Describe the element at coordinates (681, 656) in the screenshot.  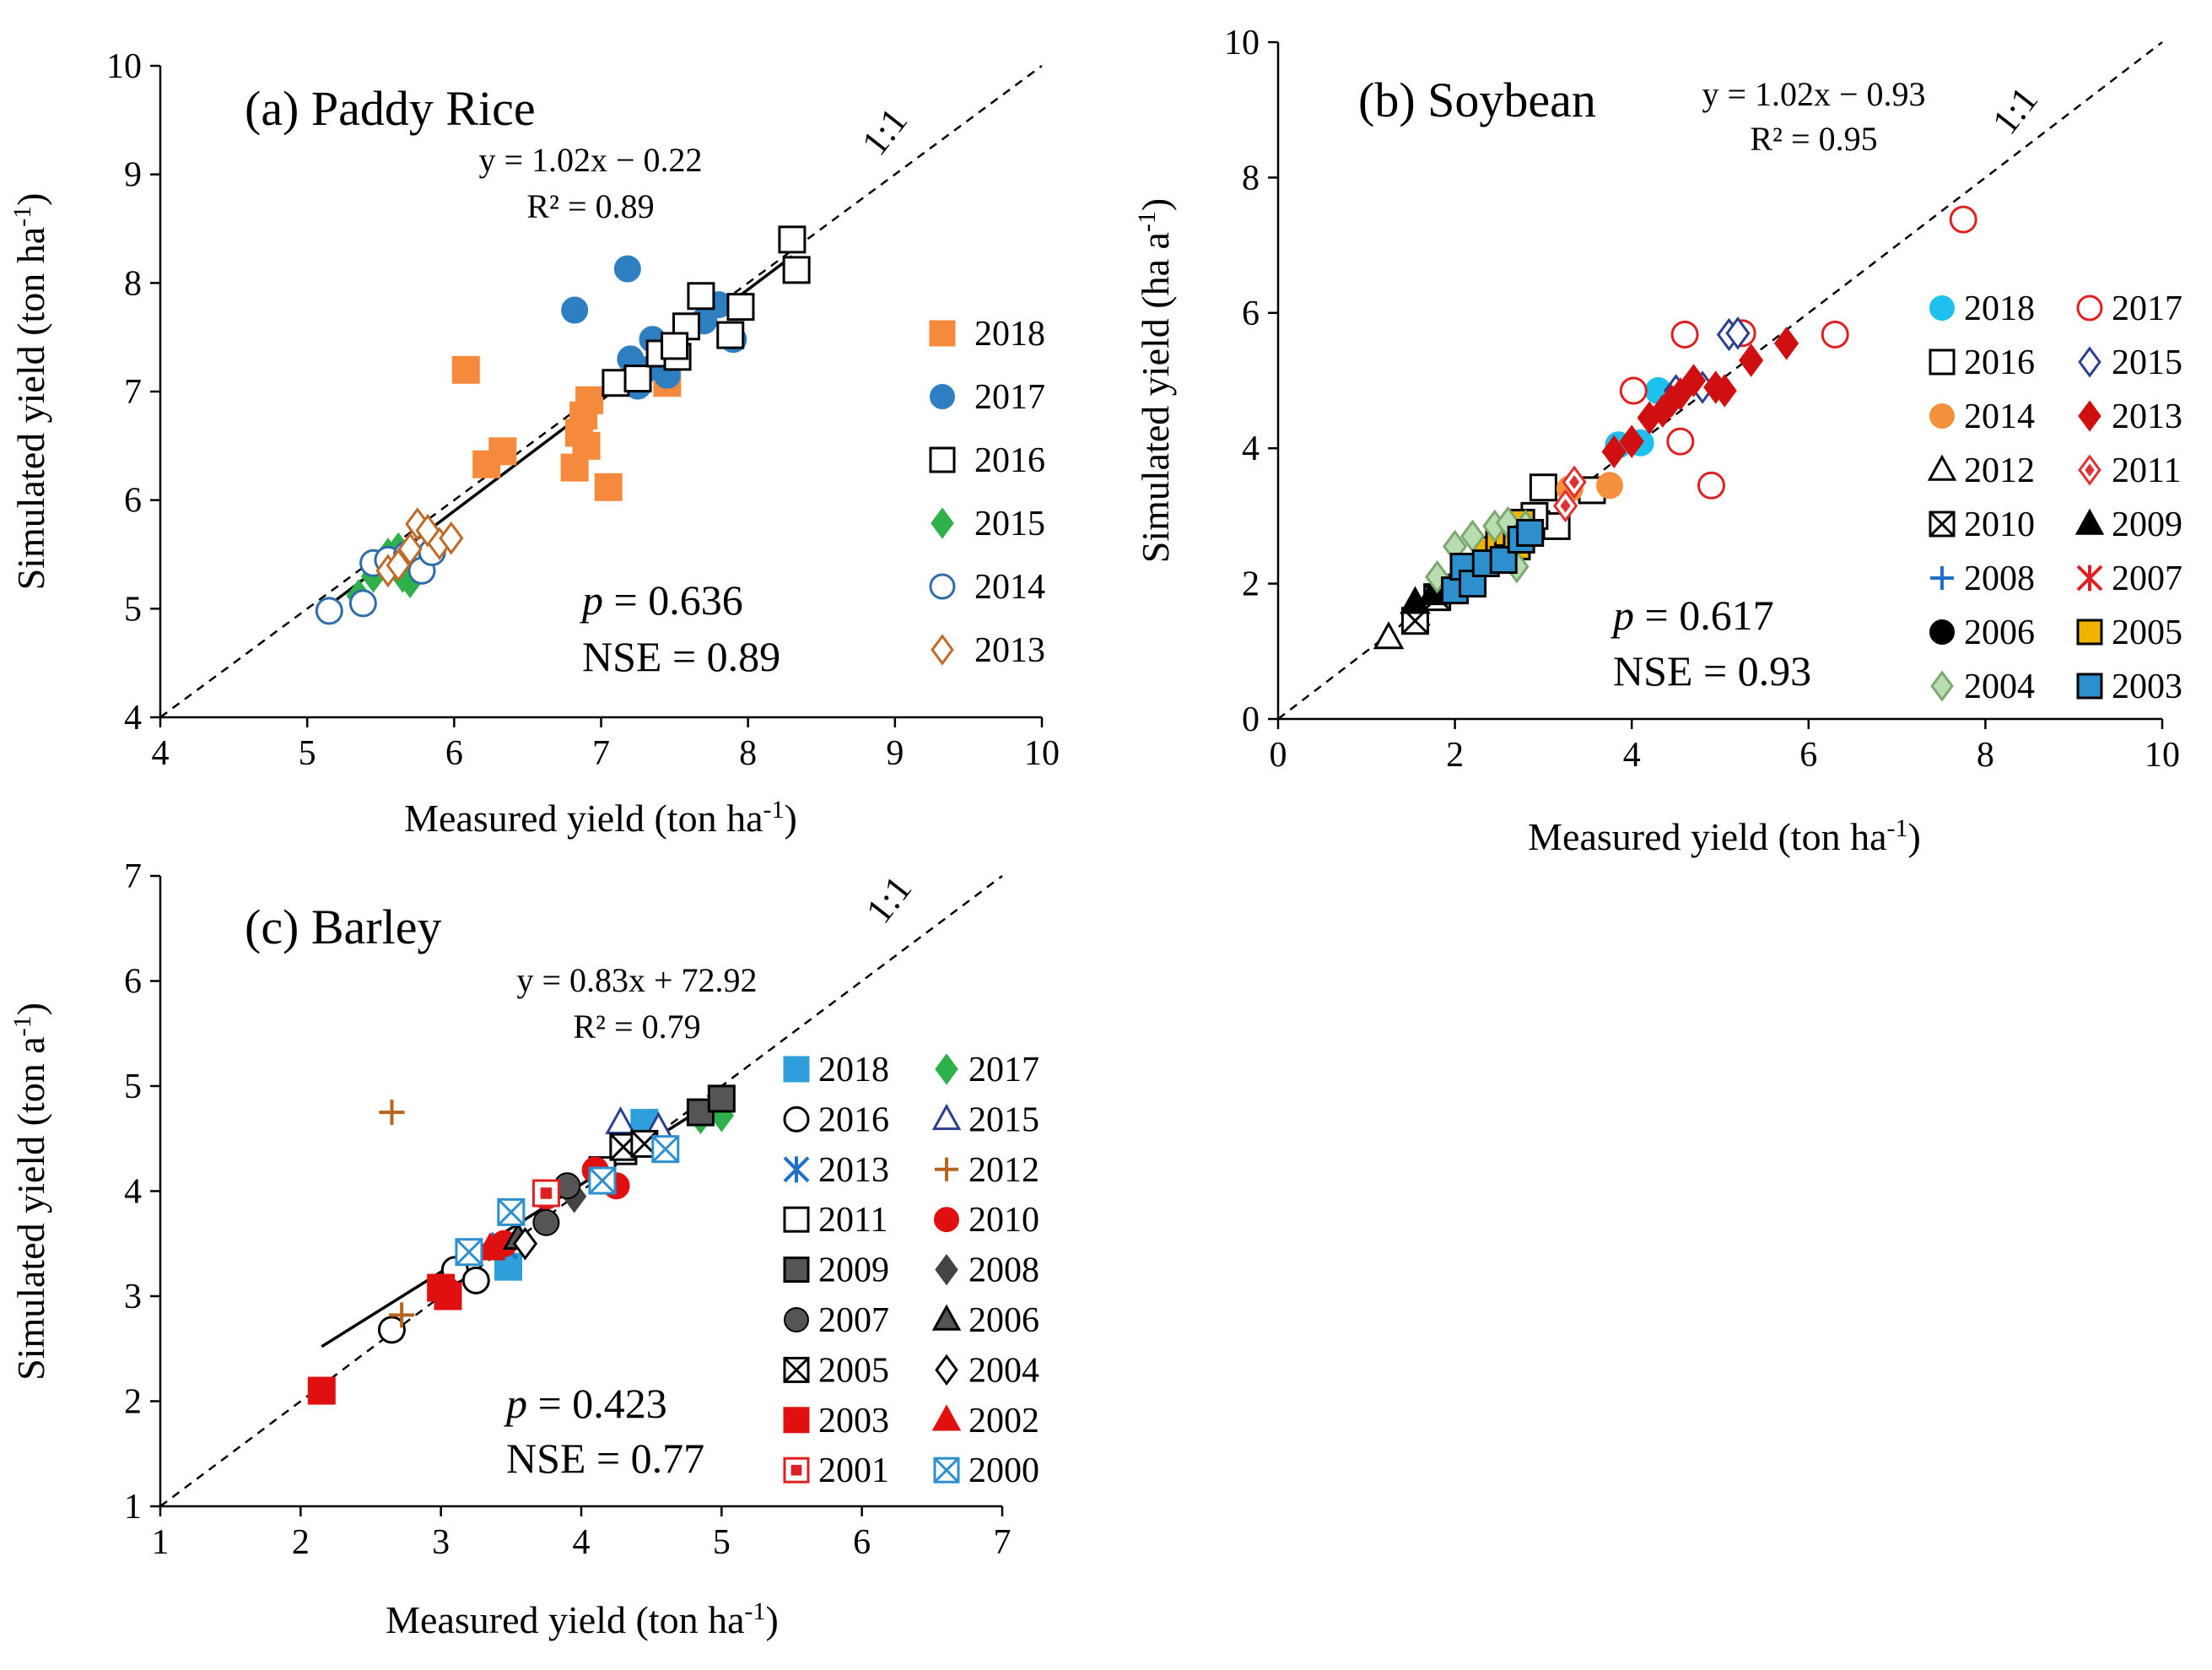
I see `nse-value: NSE = 0.89` at that location.